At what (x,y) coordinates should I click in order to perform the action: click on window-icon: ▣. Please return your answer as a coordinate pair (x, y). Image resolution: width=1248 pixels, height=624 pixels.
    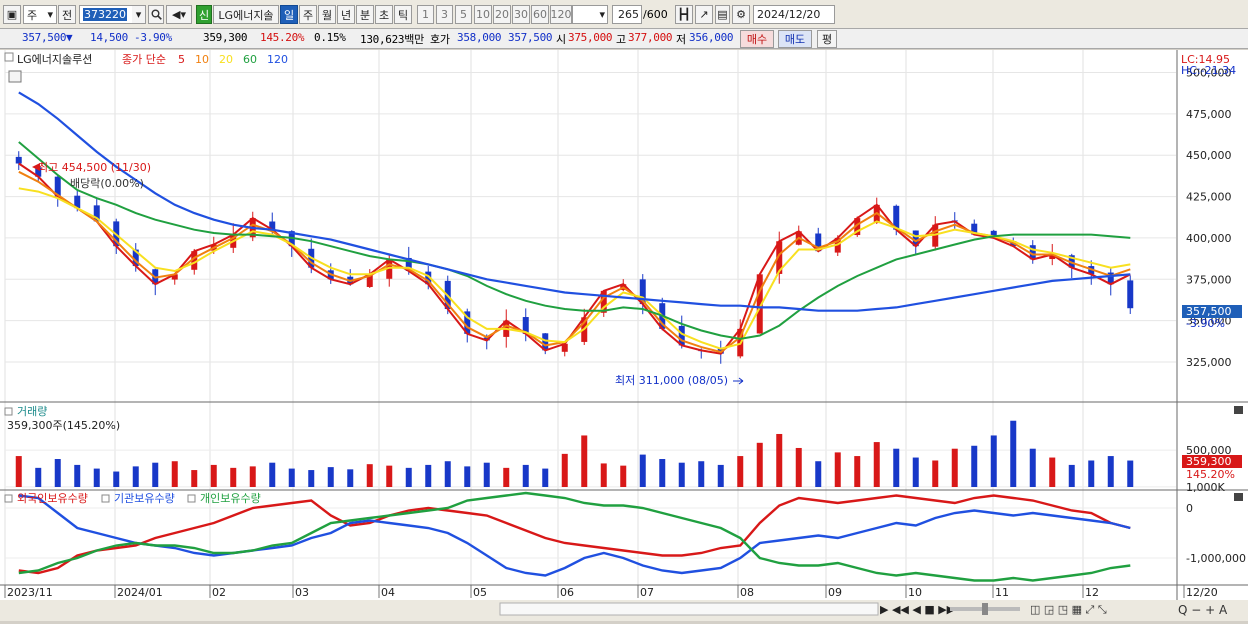
    Looking at the image, I should click on (12, 14).